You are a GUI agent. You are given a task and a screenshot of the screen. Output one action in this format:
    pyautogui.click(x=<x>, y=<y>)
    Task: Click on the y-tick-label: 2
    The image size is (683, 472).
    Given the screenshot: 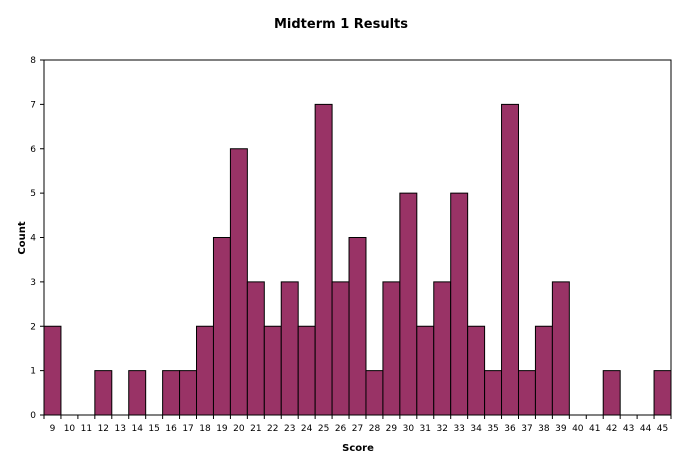 What is the action you would take?
    pyautogui.click(x=33, y=327)
    